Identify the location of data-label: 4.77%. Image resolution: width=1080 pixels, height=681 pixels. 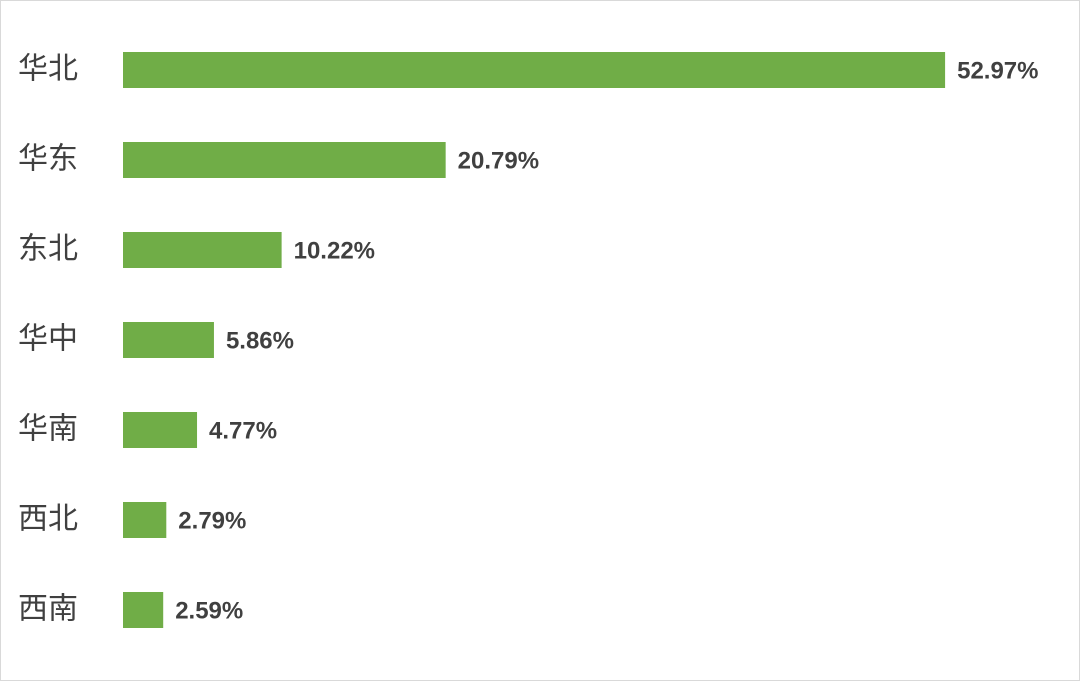
(243, 430).